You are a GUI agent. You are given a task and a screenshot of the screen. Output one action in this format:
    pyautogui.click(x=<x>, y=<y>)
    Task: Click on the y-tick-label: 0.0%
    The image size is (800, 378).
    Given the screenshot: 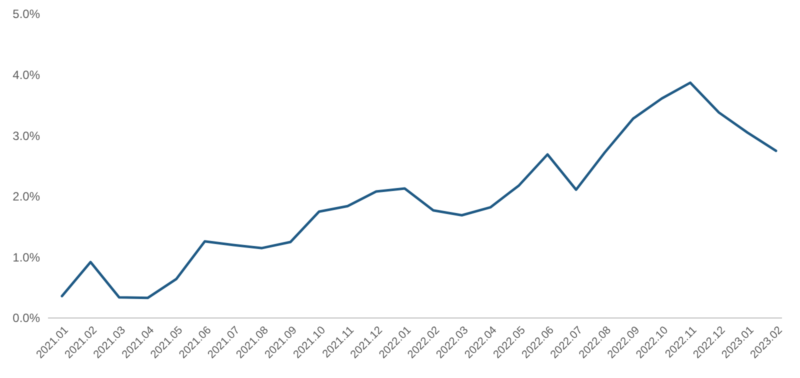 What is the action you would take?
    pyautogui.click(x=26, y=318)
    